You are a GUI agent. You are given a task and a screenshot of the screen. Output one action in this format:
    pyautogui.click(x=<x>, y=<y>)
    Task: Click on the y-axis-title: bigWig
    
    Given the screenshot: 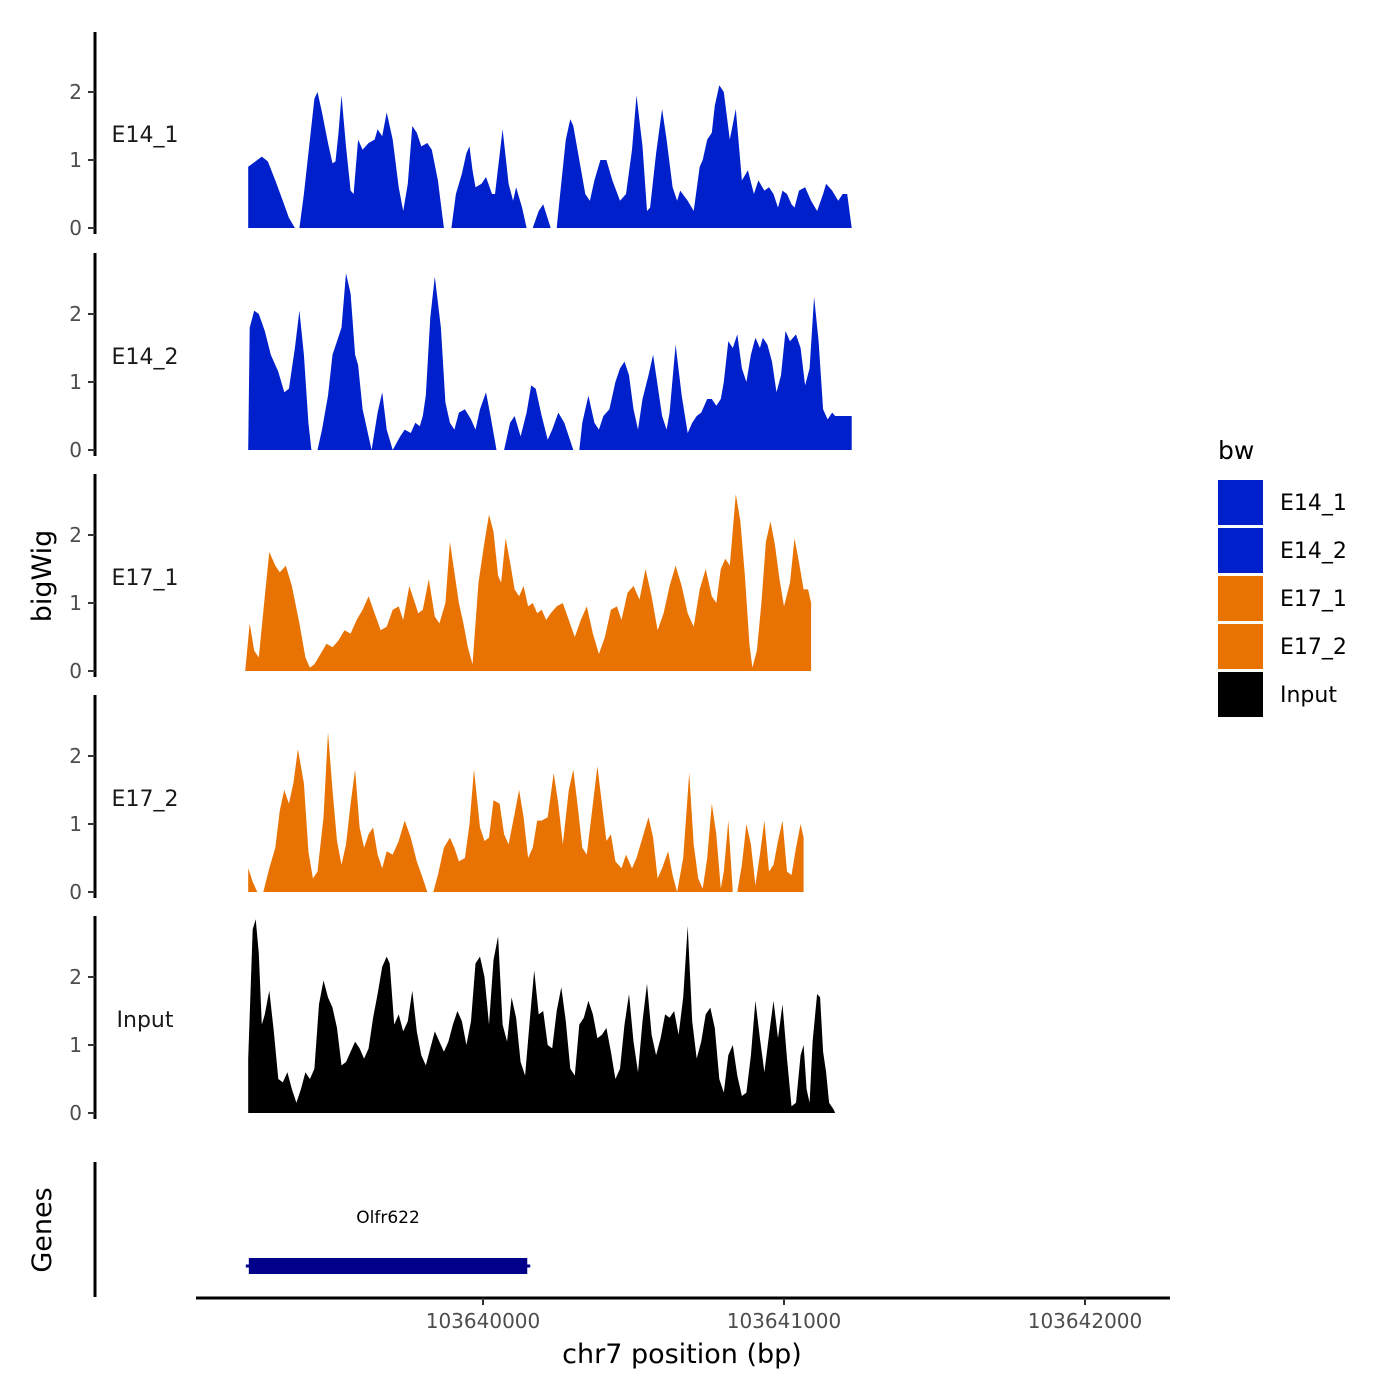 What is the action you would take?
    pyautogui.click(x=42, y=576)
    